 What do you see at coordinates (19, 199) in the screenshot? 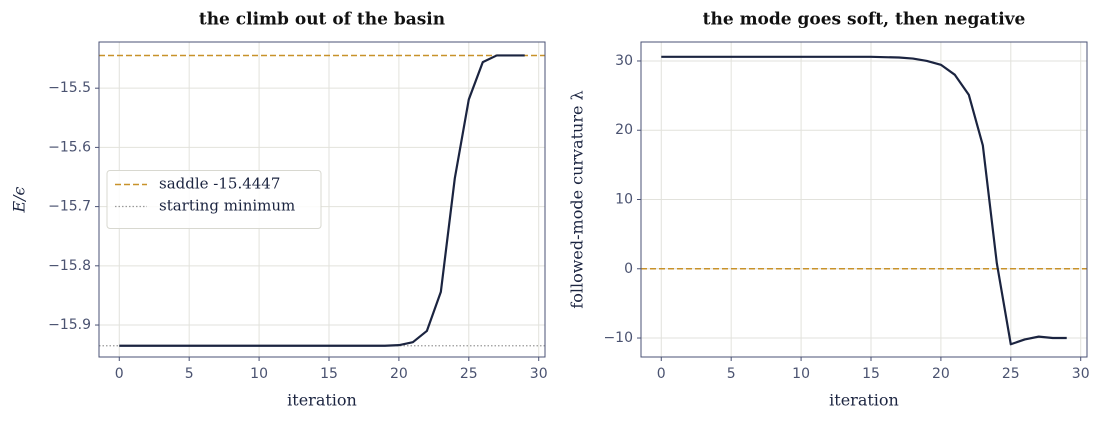
I see `y-axis-label: E/ϵ` at bounding box center [19, 199].